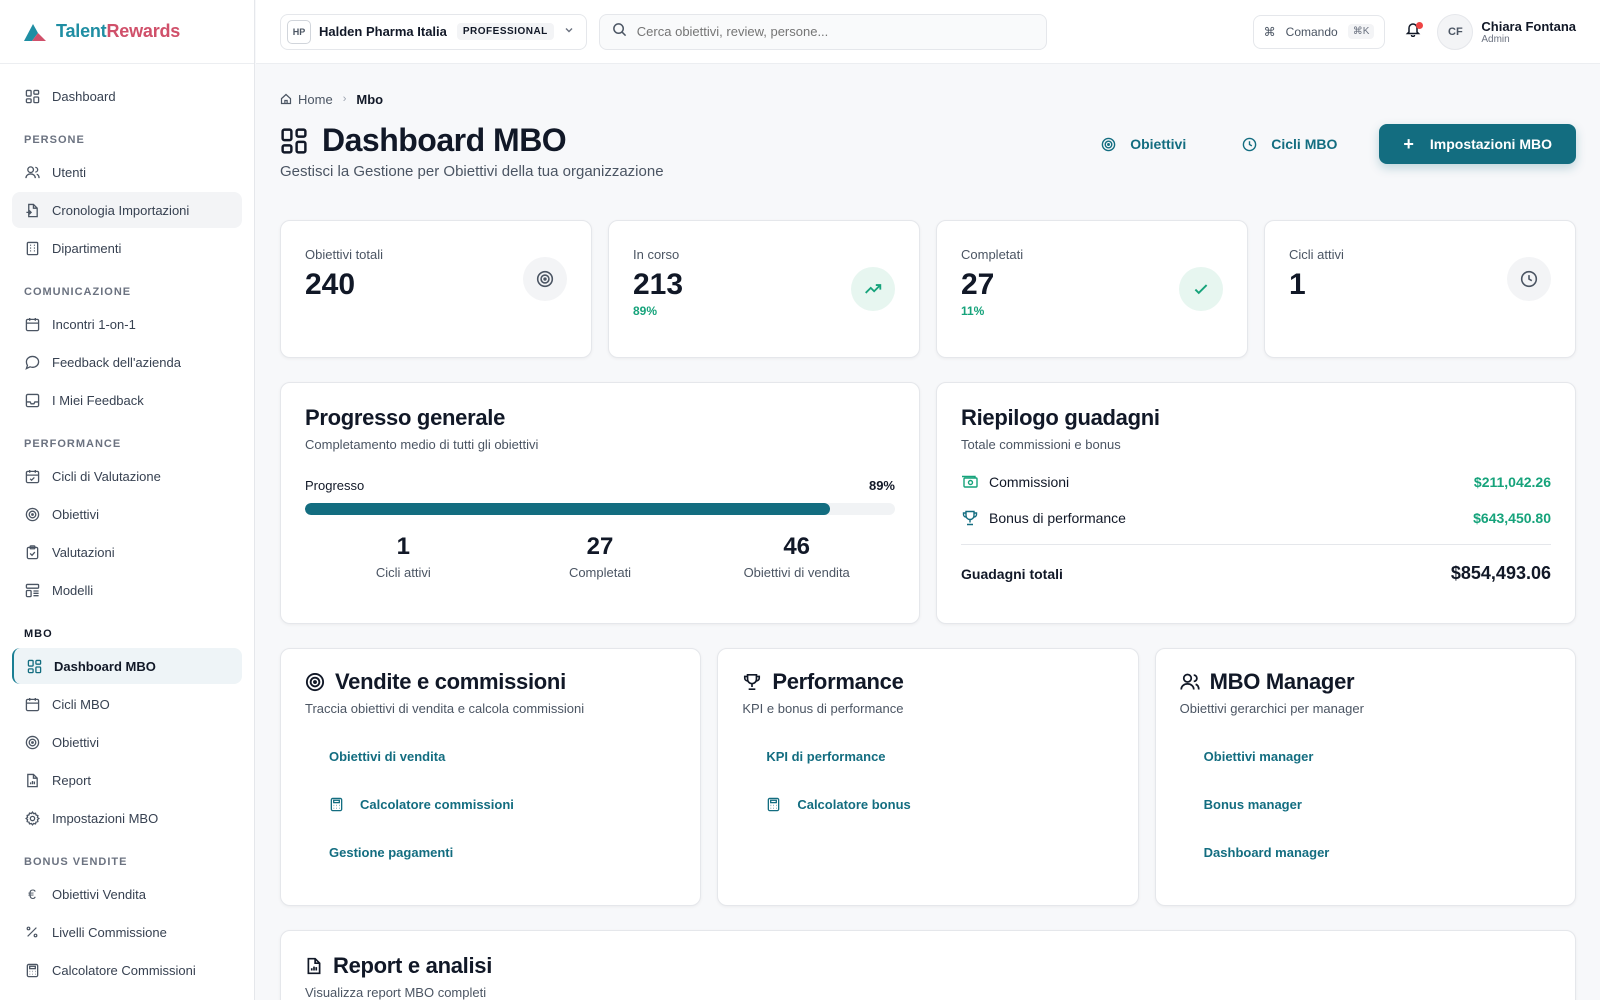 The width and height of the screenshot is (1600, 1000). What do you see at coordinates (1201, 289) in the screenshot?
I see `check-icon` at bounding box center [1201, 289].